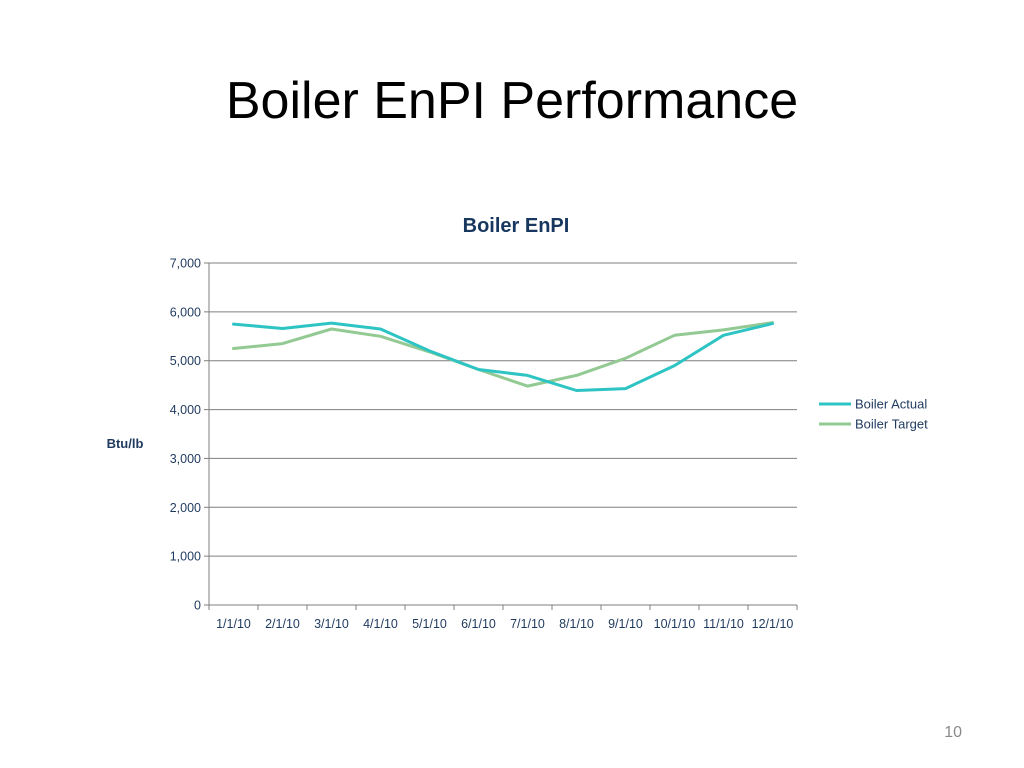 The image size is (1024, 768). I want to click on slide-number: 10, so click(953, 732).